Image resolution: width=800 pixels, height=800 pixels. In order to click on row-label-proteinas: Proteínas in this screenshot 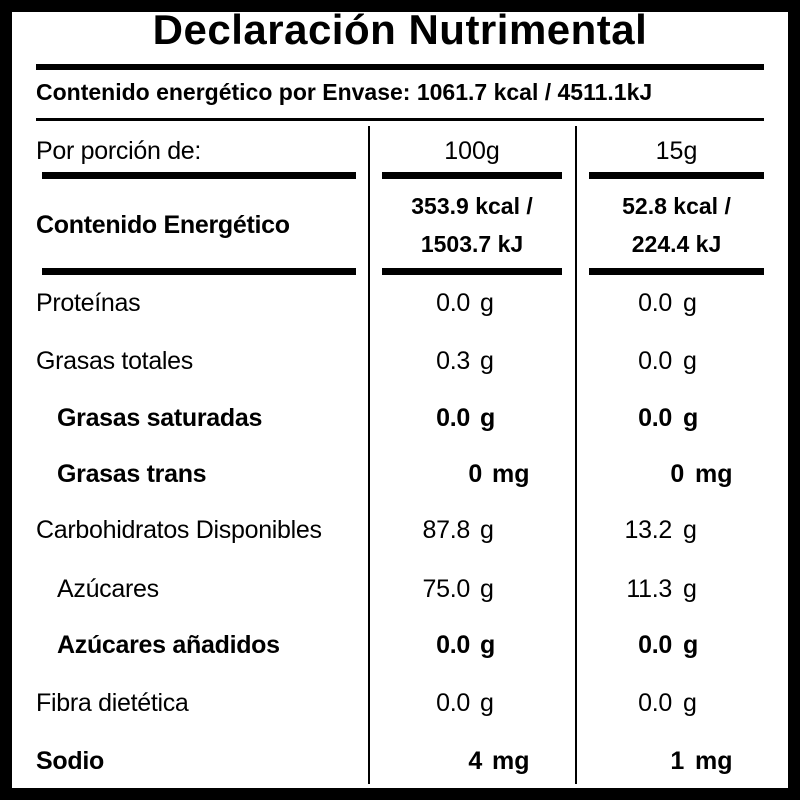, I will do `click(88, 303)`.